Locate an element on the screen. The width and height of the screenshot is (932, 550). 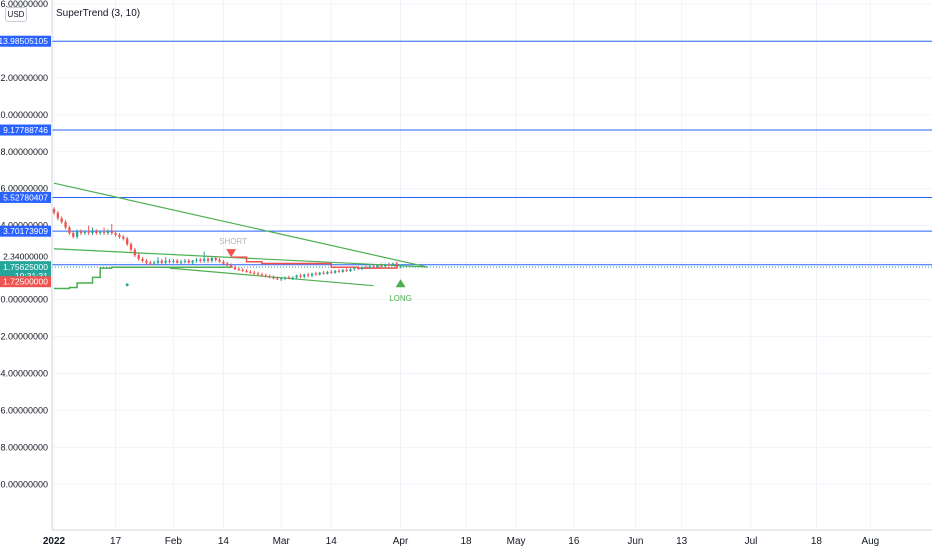
time-axis: 2022 17 Feb 14 Mar 14 Apr 18 May 16 Jun 13 Jul 18 Aug is located at coordinates (487, 538).